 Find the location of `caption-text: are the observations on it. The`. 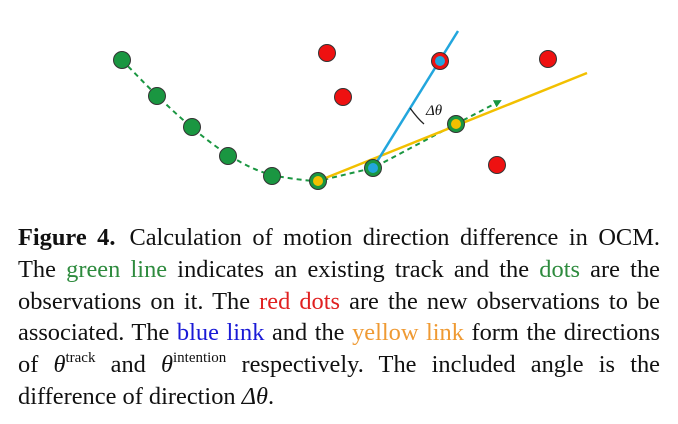

caption-text: are the observations on it. The is located at coordinates (339, 285).